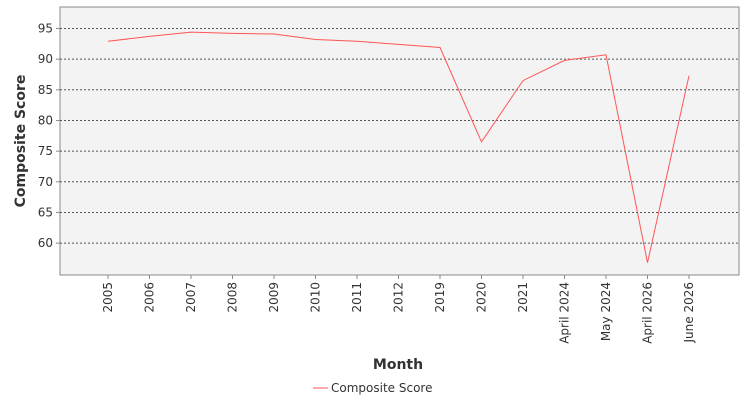  Describe the element at coordinates (523, 297) in the screenshot. I see `x-tick-label: 2021` at that location.